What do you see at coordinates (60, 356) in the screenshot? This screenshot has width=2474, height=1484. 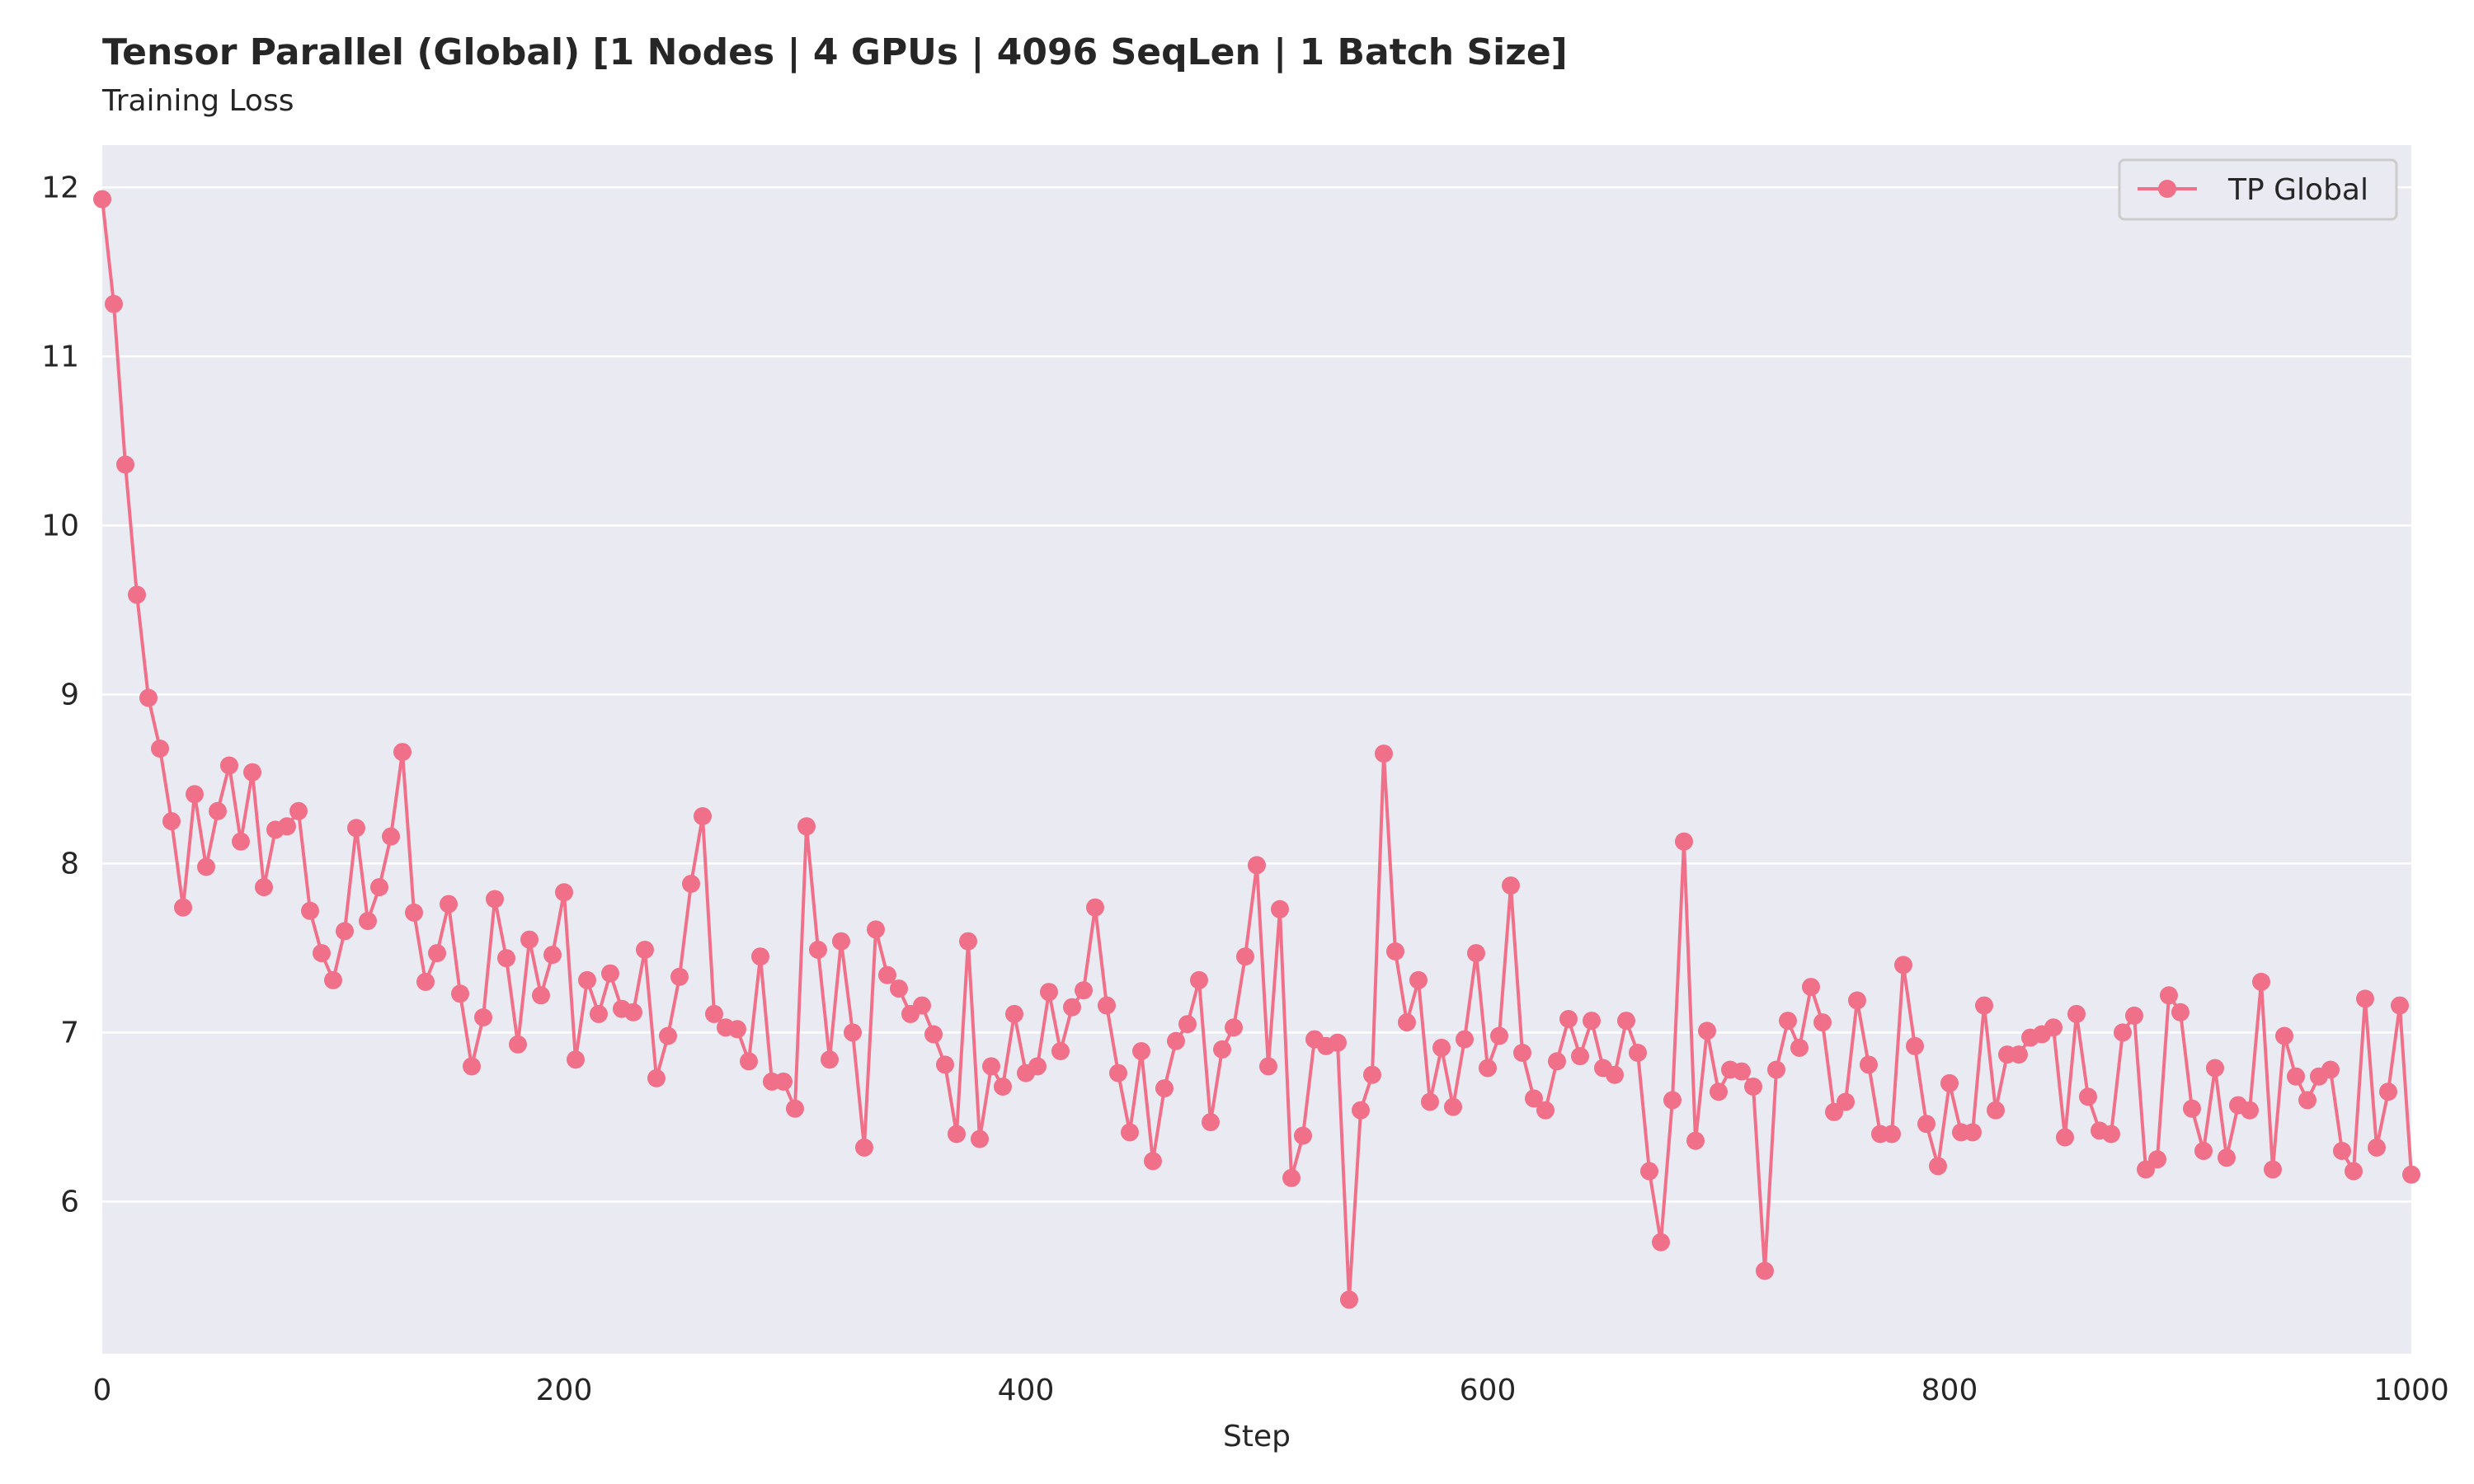 I see `y-tick-label: 11` at bounding box center [60, 356].